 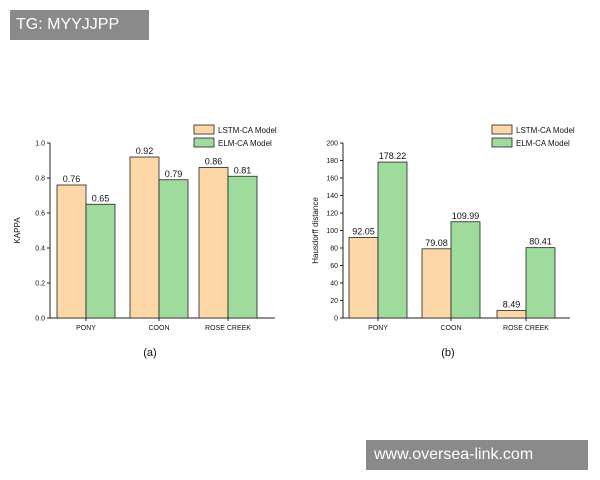 What do you see at coordinates (79, 25) in the screenshot?
I see `watermark-top: TG: MYYJJPP` at bounding box center [79, 25].